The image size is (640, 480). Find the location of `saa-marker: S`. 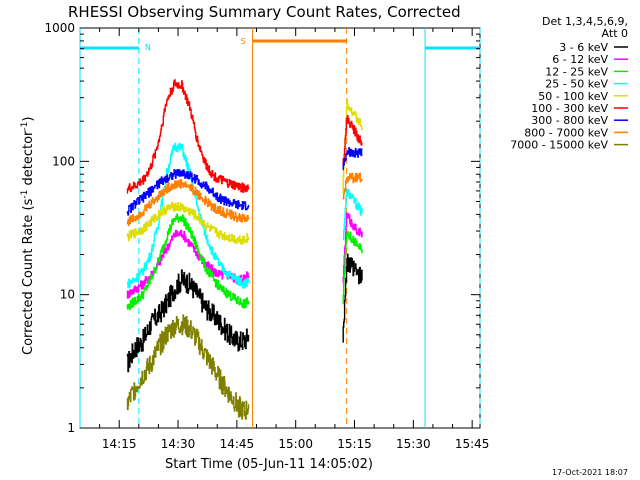

saa-marker: S is located at coordinates (243, 41).